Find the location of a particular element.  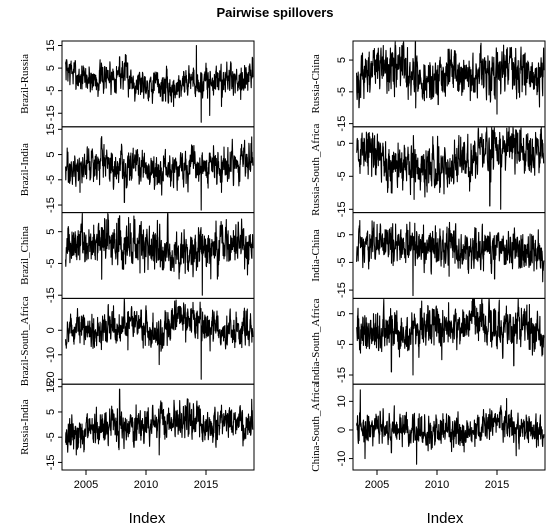

panel-russia-india: 15 5 -5 -15 Russia-India 2005 2010 2015 is located at coordinates (137, 436).